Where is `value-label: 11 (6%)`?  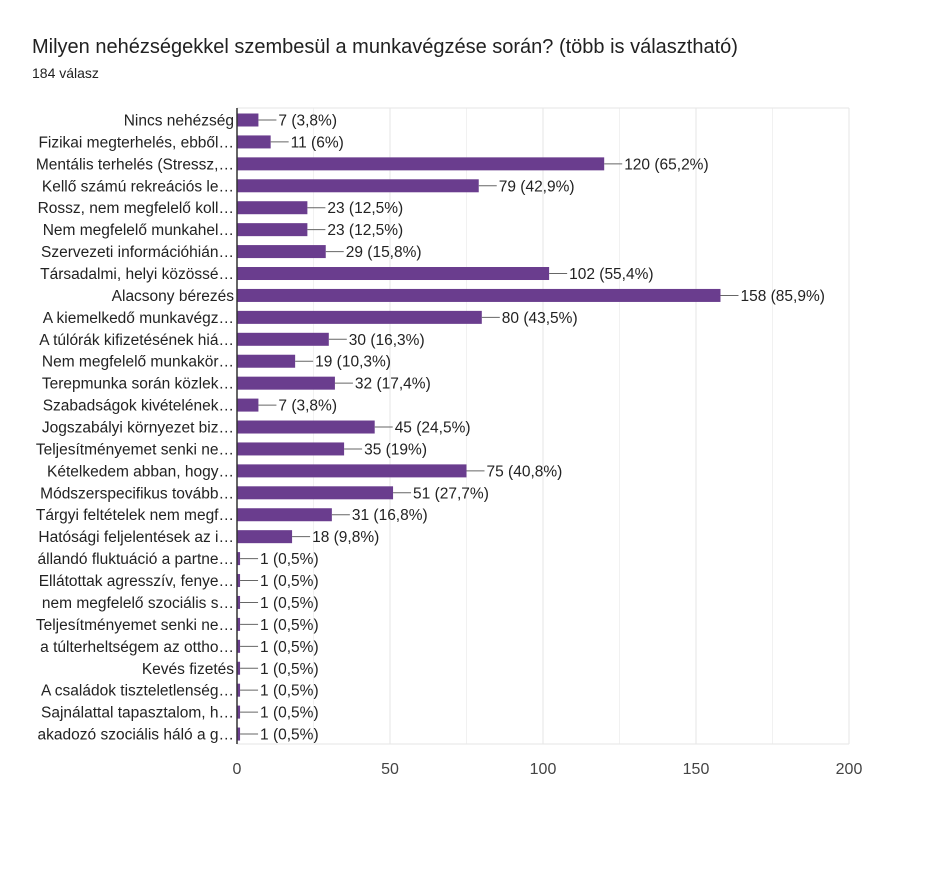
value-label: 11 (6%) is located at coordinates (317, 142).